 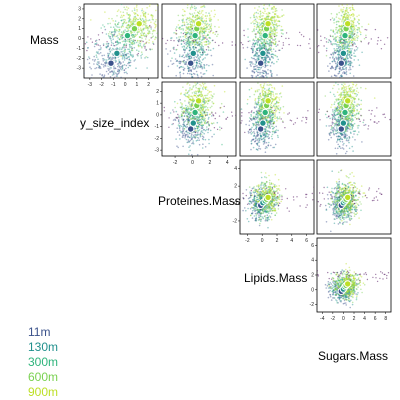 I want to click on x-tick-label: -2, so click(x=175, y=163).